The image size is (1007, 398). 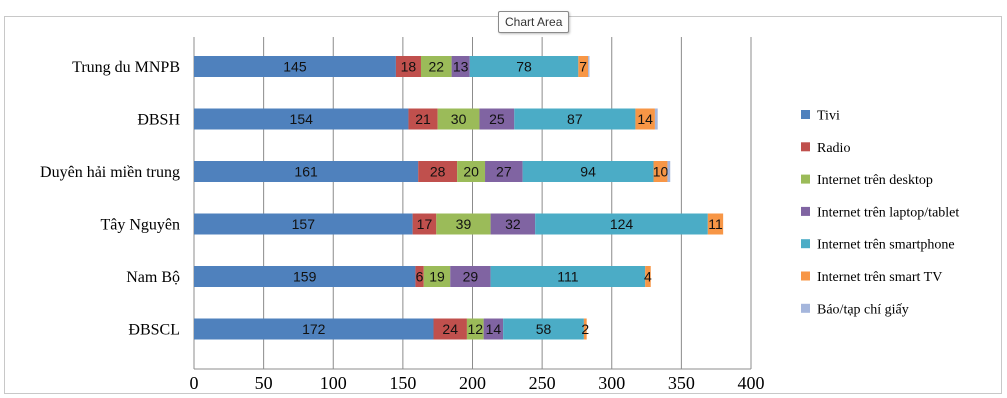 I want to click on data-label: 2, so click(x=585, y=329).